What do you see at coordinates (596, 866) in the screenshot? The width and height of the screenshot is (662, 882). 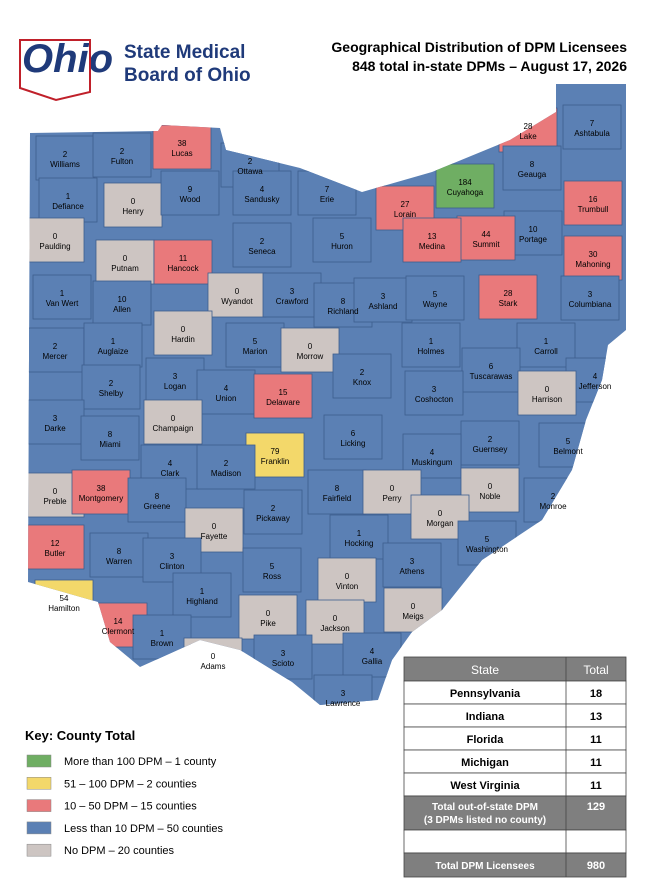 I see `total-value: 980` at bounding box center [596, 866].